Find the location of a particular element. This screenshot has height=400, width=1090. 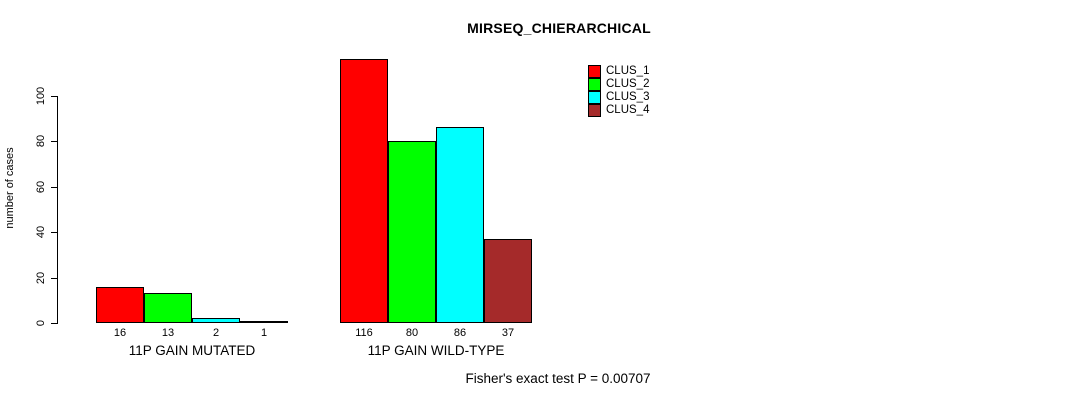

bar-value-label: 116 is located at coordinates (364, 333).